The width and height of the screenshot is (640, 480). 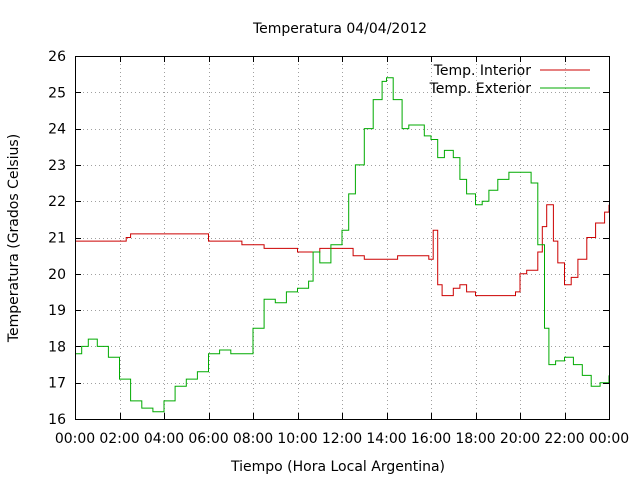 I want to click on x-tick-label: 08:00, so click(x=253, y=439).